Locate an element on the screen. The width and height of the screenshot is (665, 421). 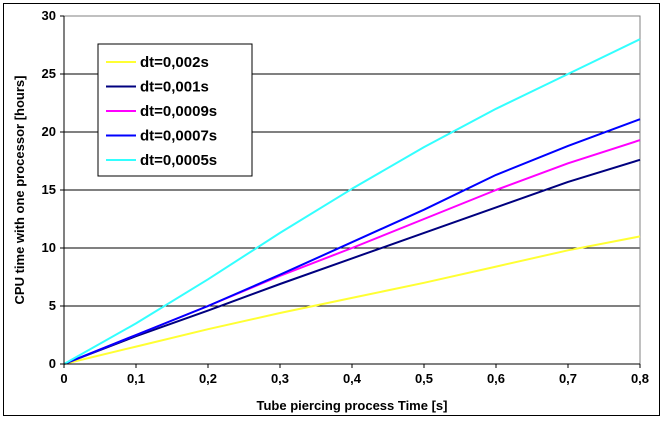
y-axis-title: CPU time with one processor [hours] is located at coordinates (19, 190).